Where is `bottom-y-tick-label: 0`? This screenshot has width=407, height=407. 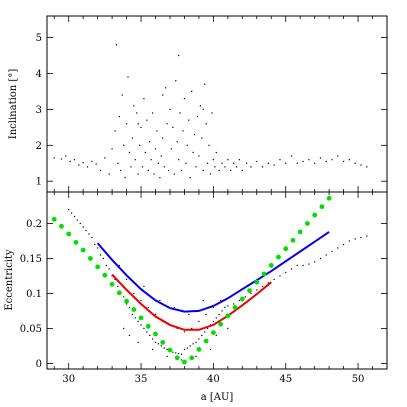 bottom-y-tick-label: 0 is located at coordinates (39, 364).